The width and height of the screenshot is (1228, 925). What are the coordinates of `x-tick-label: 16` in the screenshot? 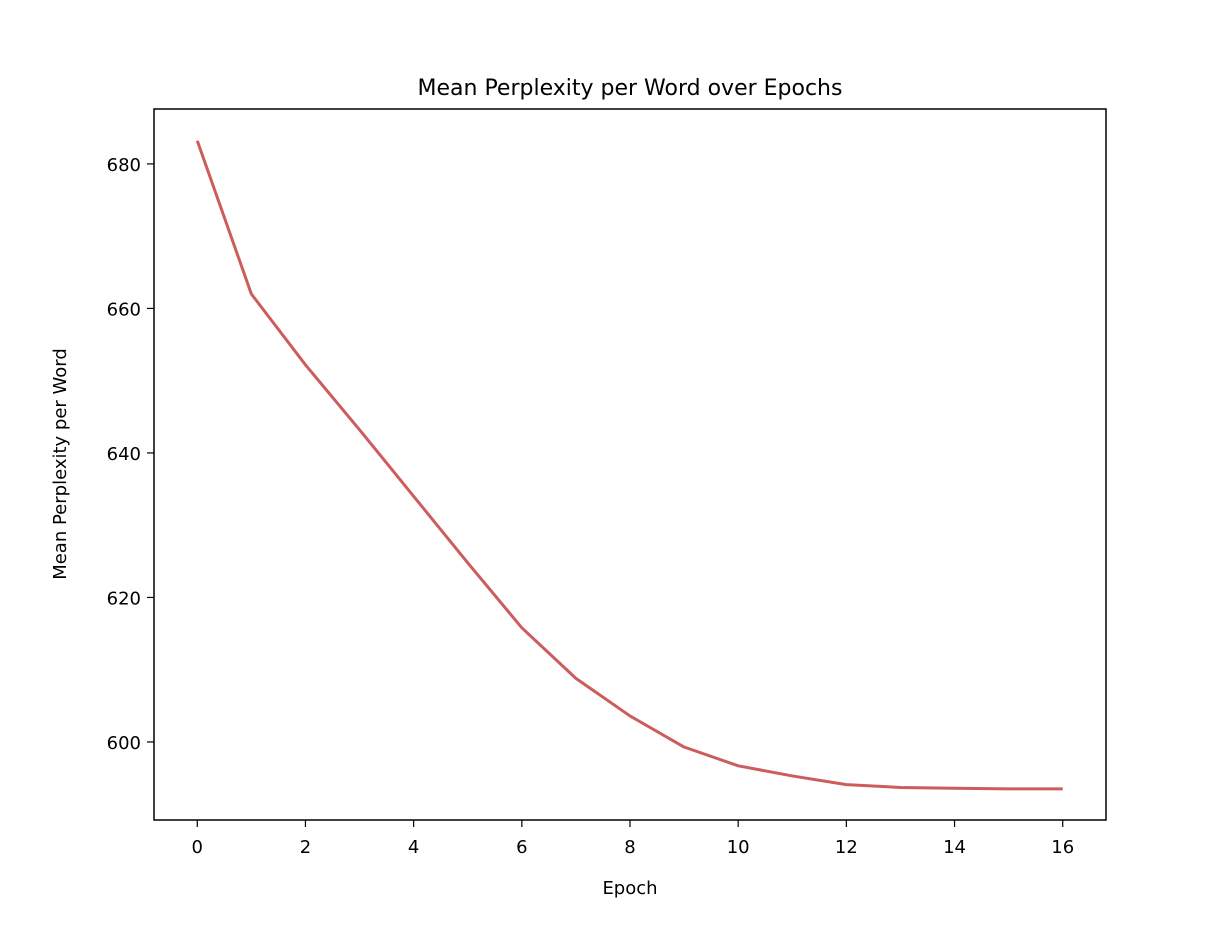 It's located at (1062, 847).